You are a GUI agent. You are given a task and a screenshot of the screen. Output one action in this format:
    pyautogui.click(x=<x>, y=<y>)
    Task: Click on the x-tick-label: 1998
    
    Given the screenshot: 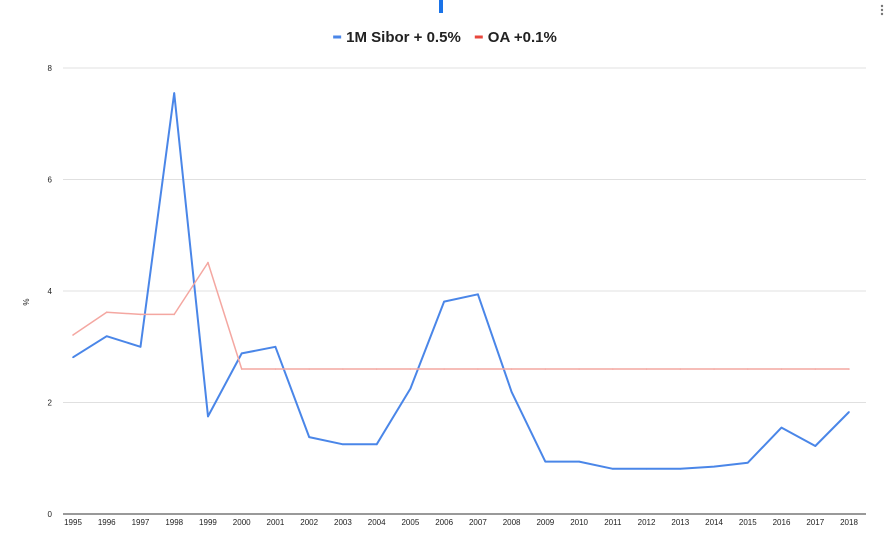 What is the action you would take?
    pyautogui.click(x=174, y=522)
    